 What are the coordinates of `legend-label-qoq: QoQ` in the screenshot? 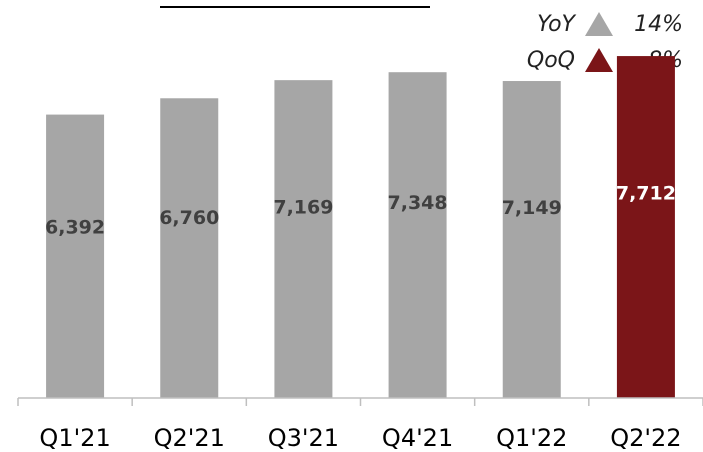 It's located at (550, 60).